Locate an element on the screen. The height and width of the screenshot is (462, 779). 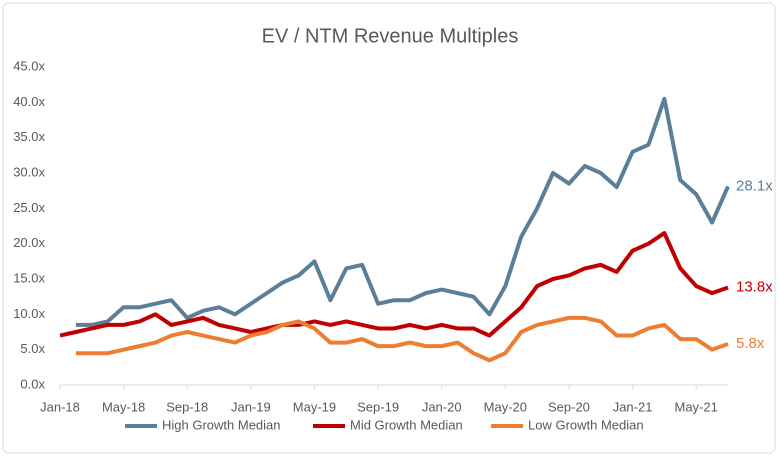
x-tick-label: May-18 is located at coordinates (123, 406).